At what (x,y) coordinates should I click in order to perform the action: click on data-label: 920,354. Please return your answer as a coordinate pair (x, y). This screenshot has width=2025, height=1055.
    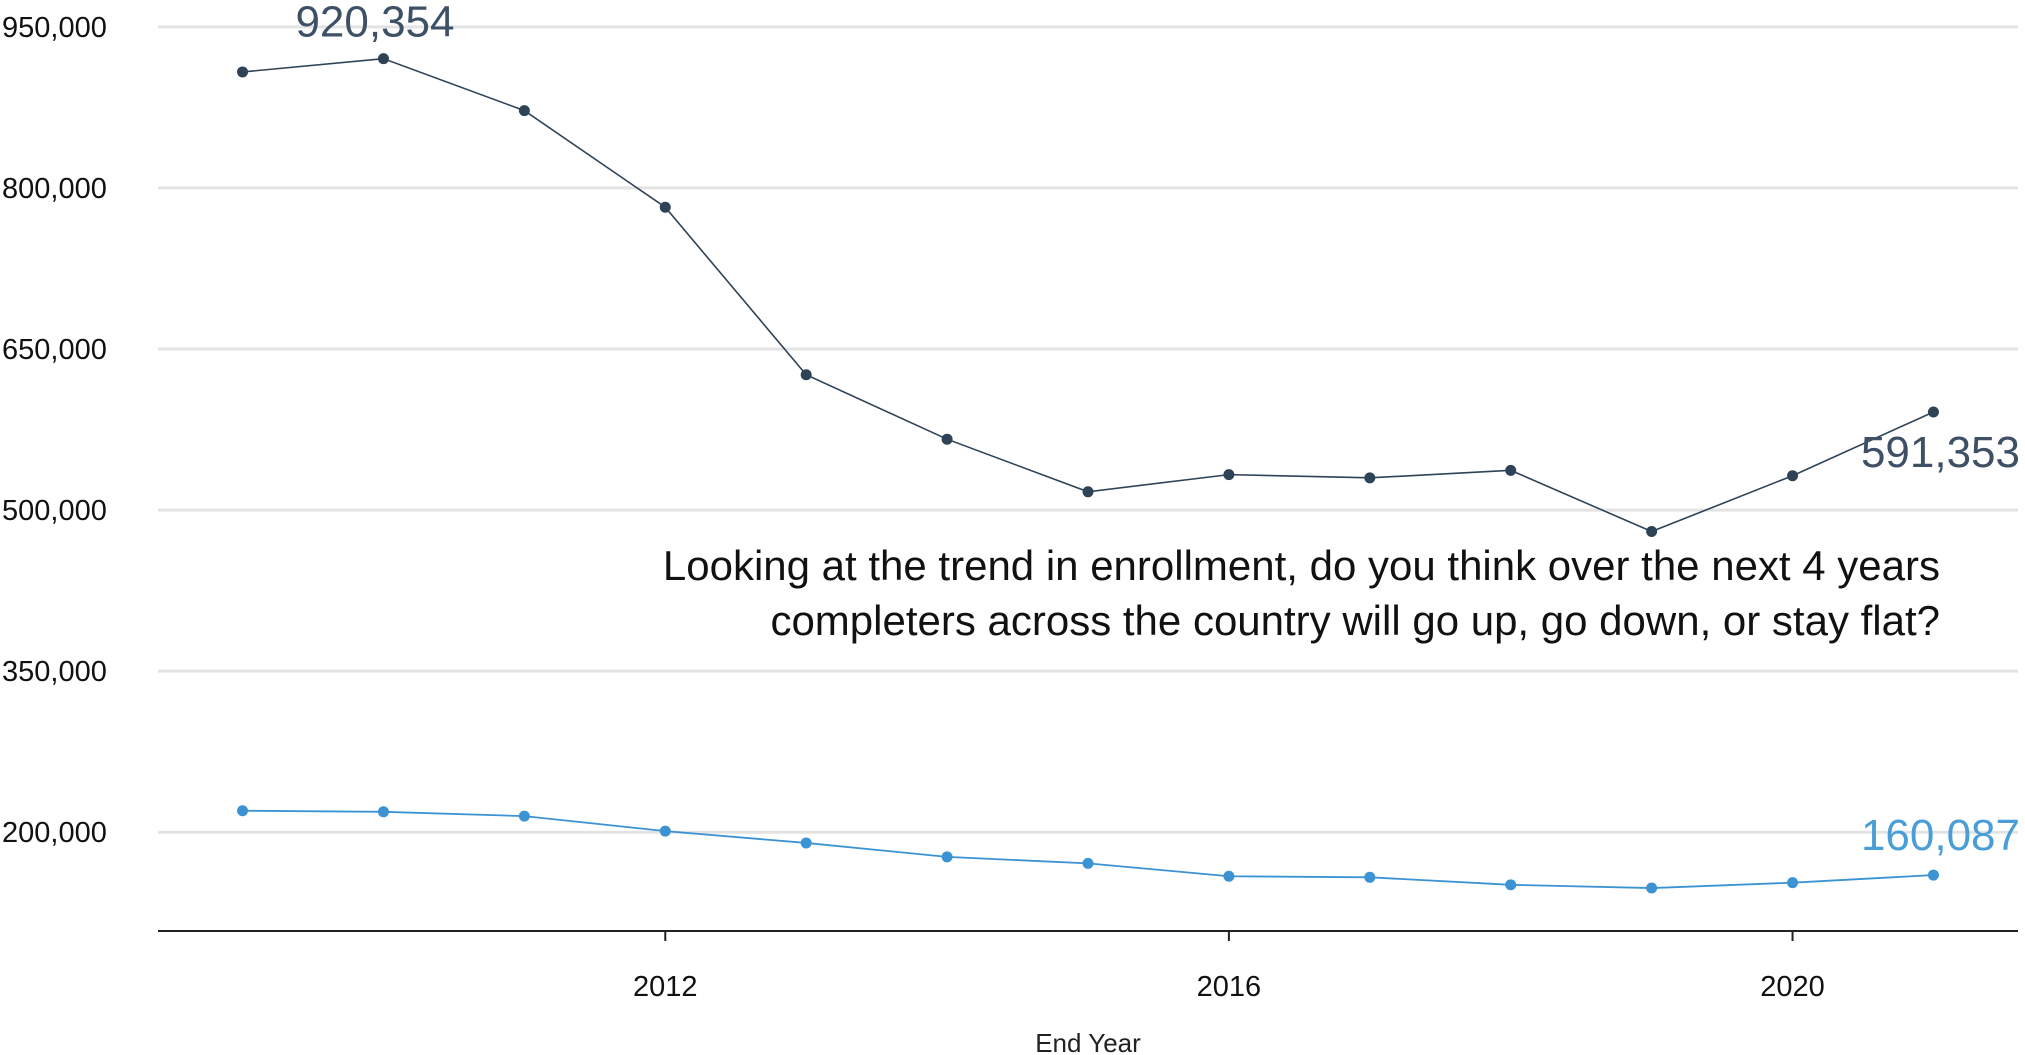
    Looking at the image, I should click on (374, 23).